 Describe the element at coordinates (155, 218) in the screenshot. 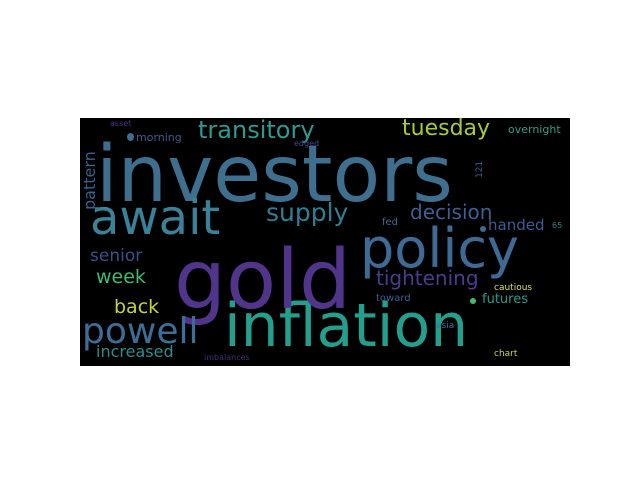

I see `word-await: await` at that location.